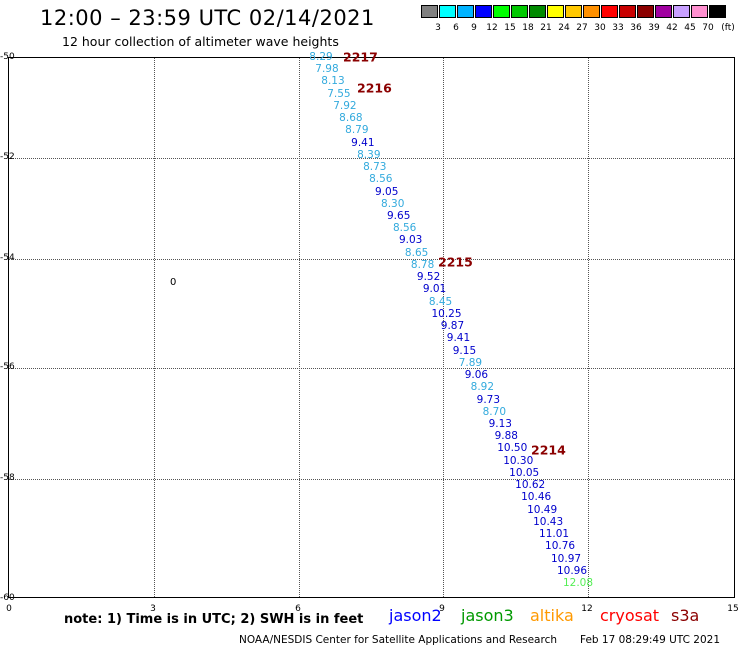  What do you see at coordinates (398, 216) in the screenshot?
I see `wave-height-reading: 9.65` at bounding box center [398, 216].